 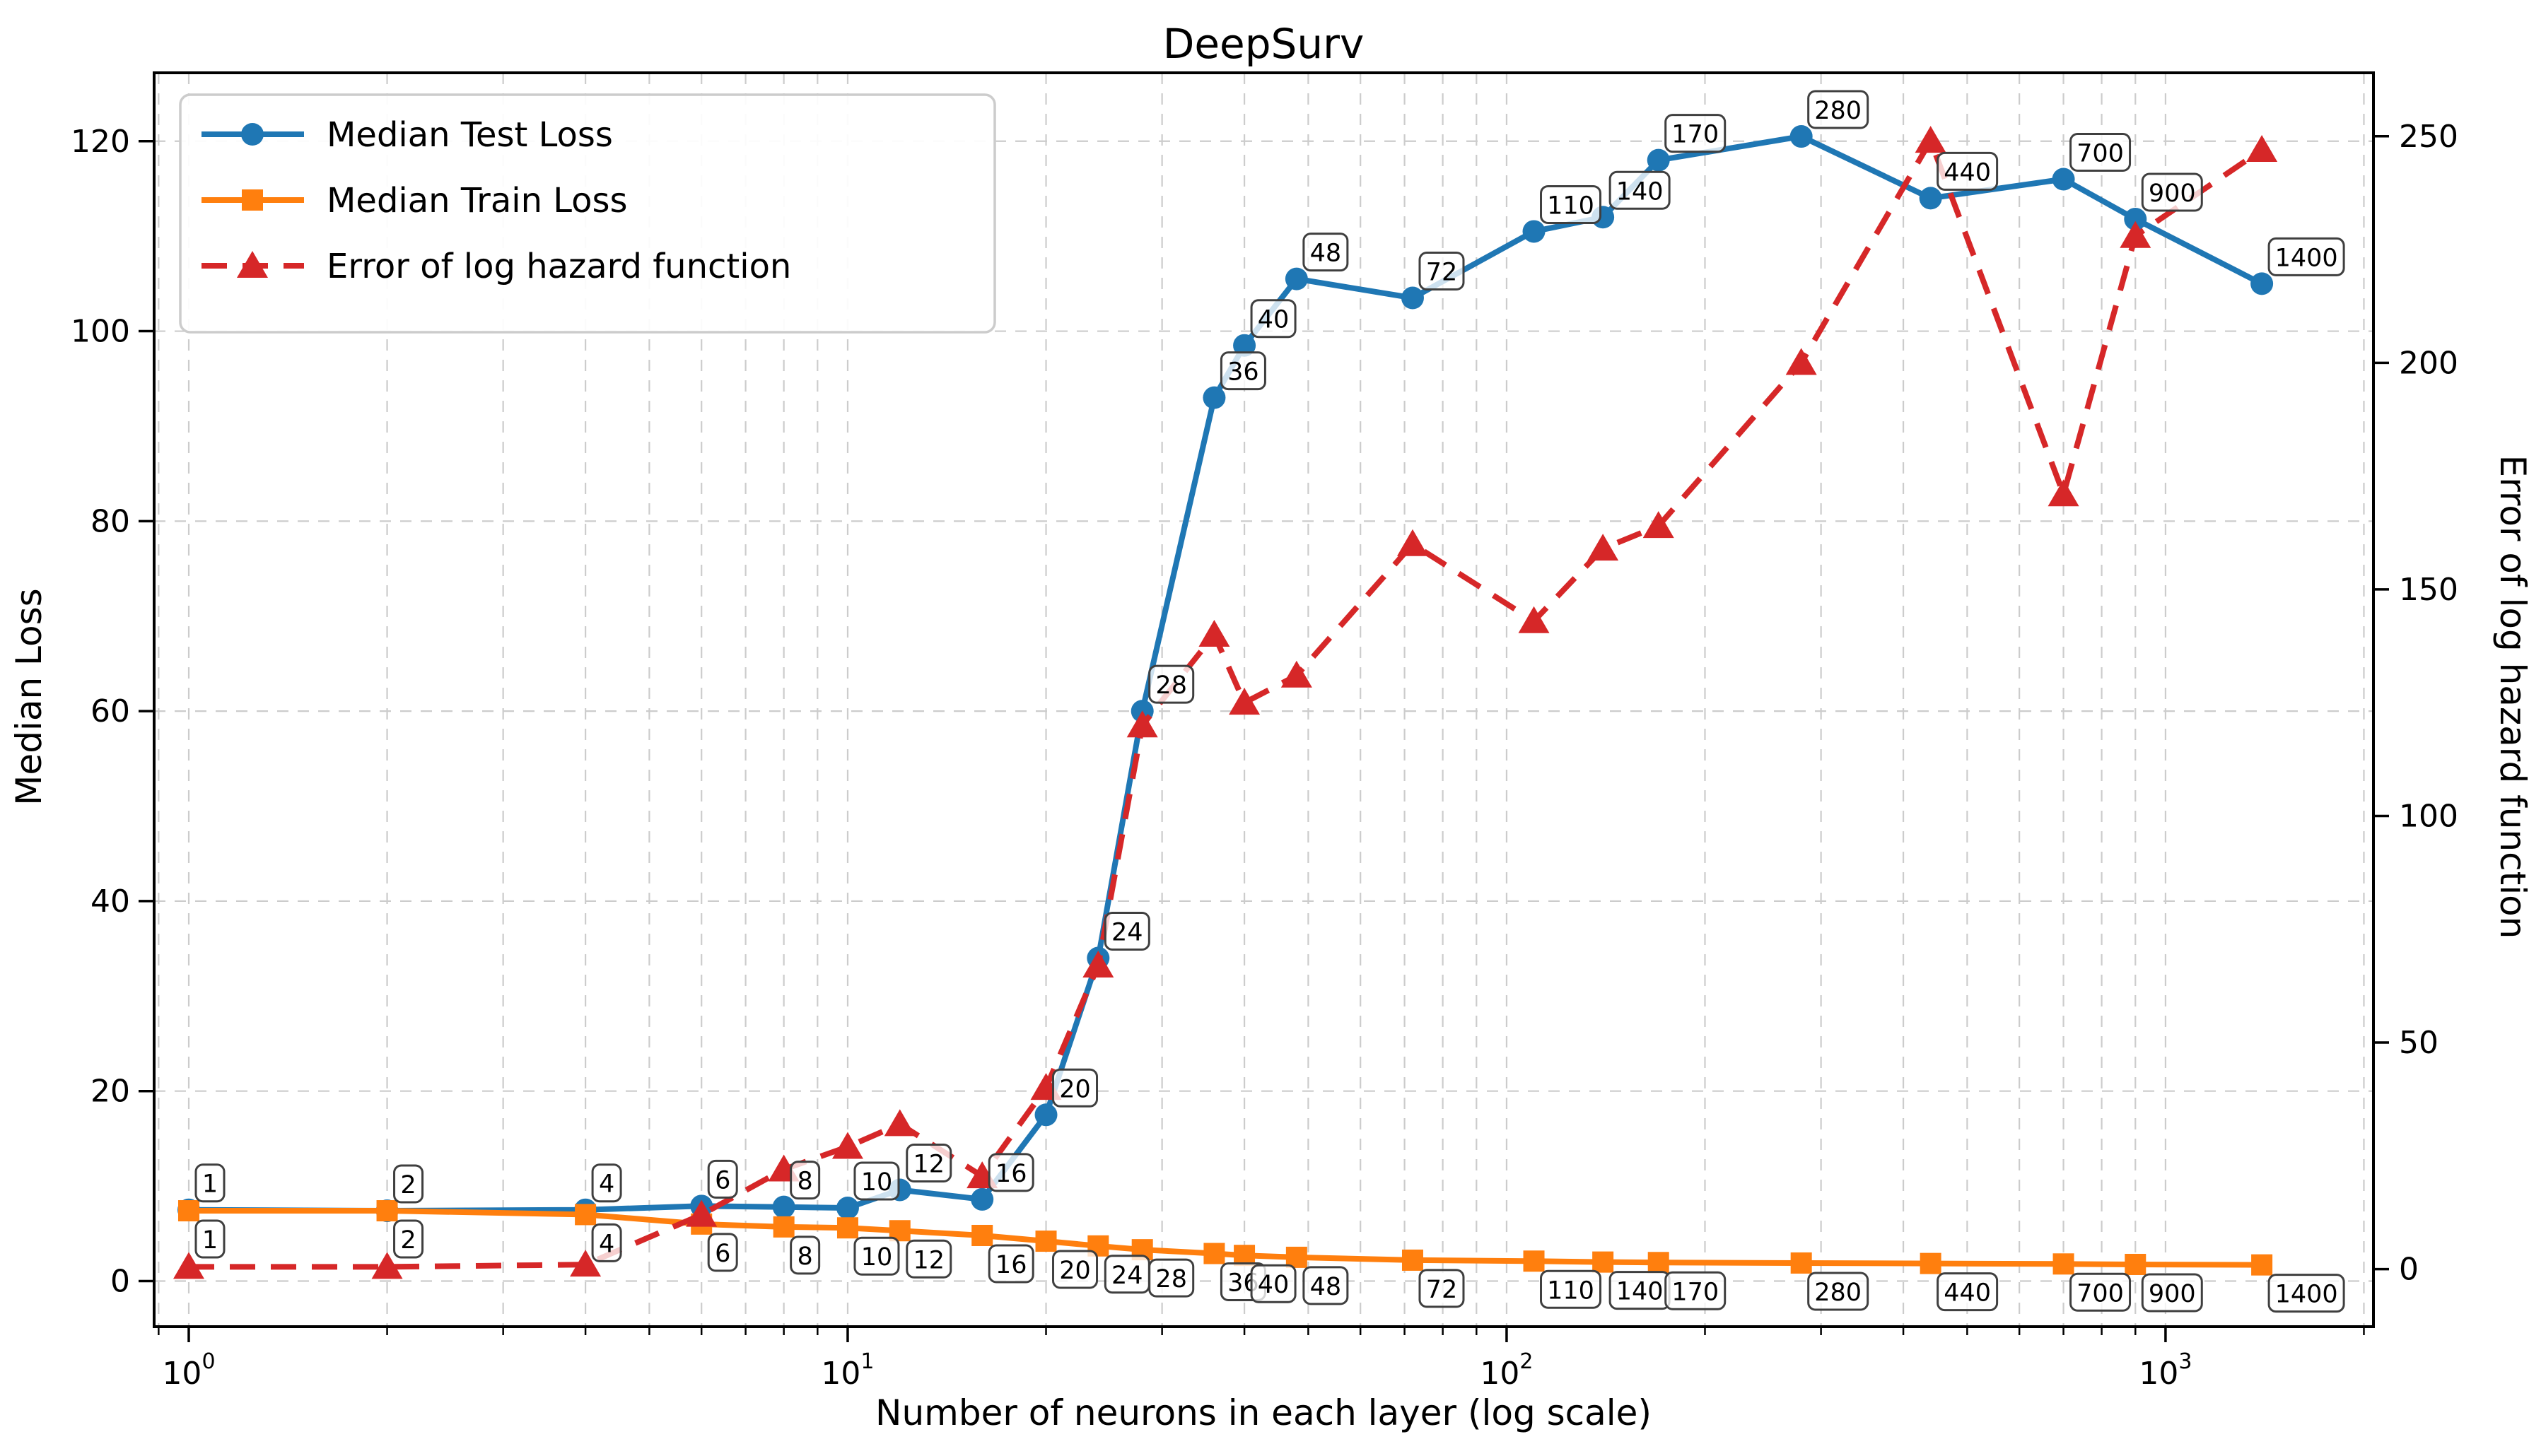 What do you see at coordinates (1127, 1275) in the screenshot?
I see `point-label: 24` at bounding box center [1127, 1275].